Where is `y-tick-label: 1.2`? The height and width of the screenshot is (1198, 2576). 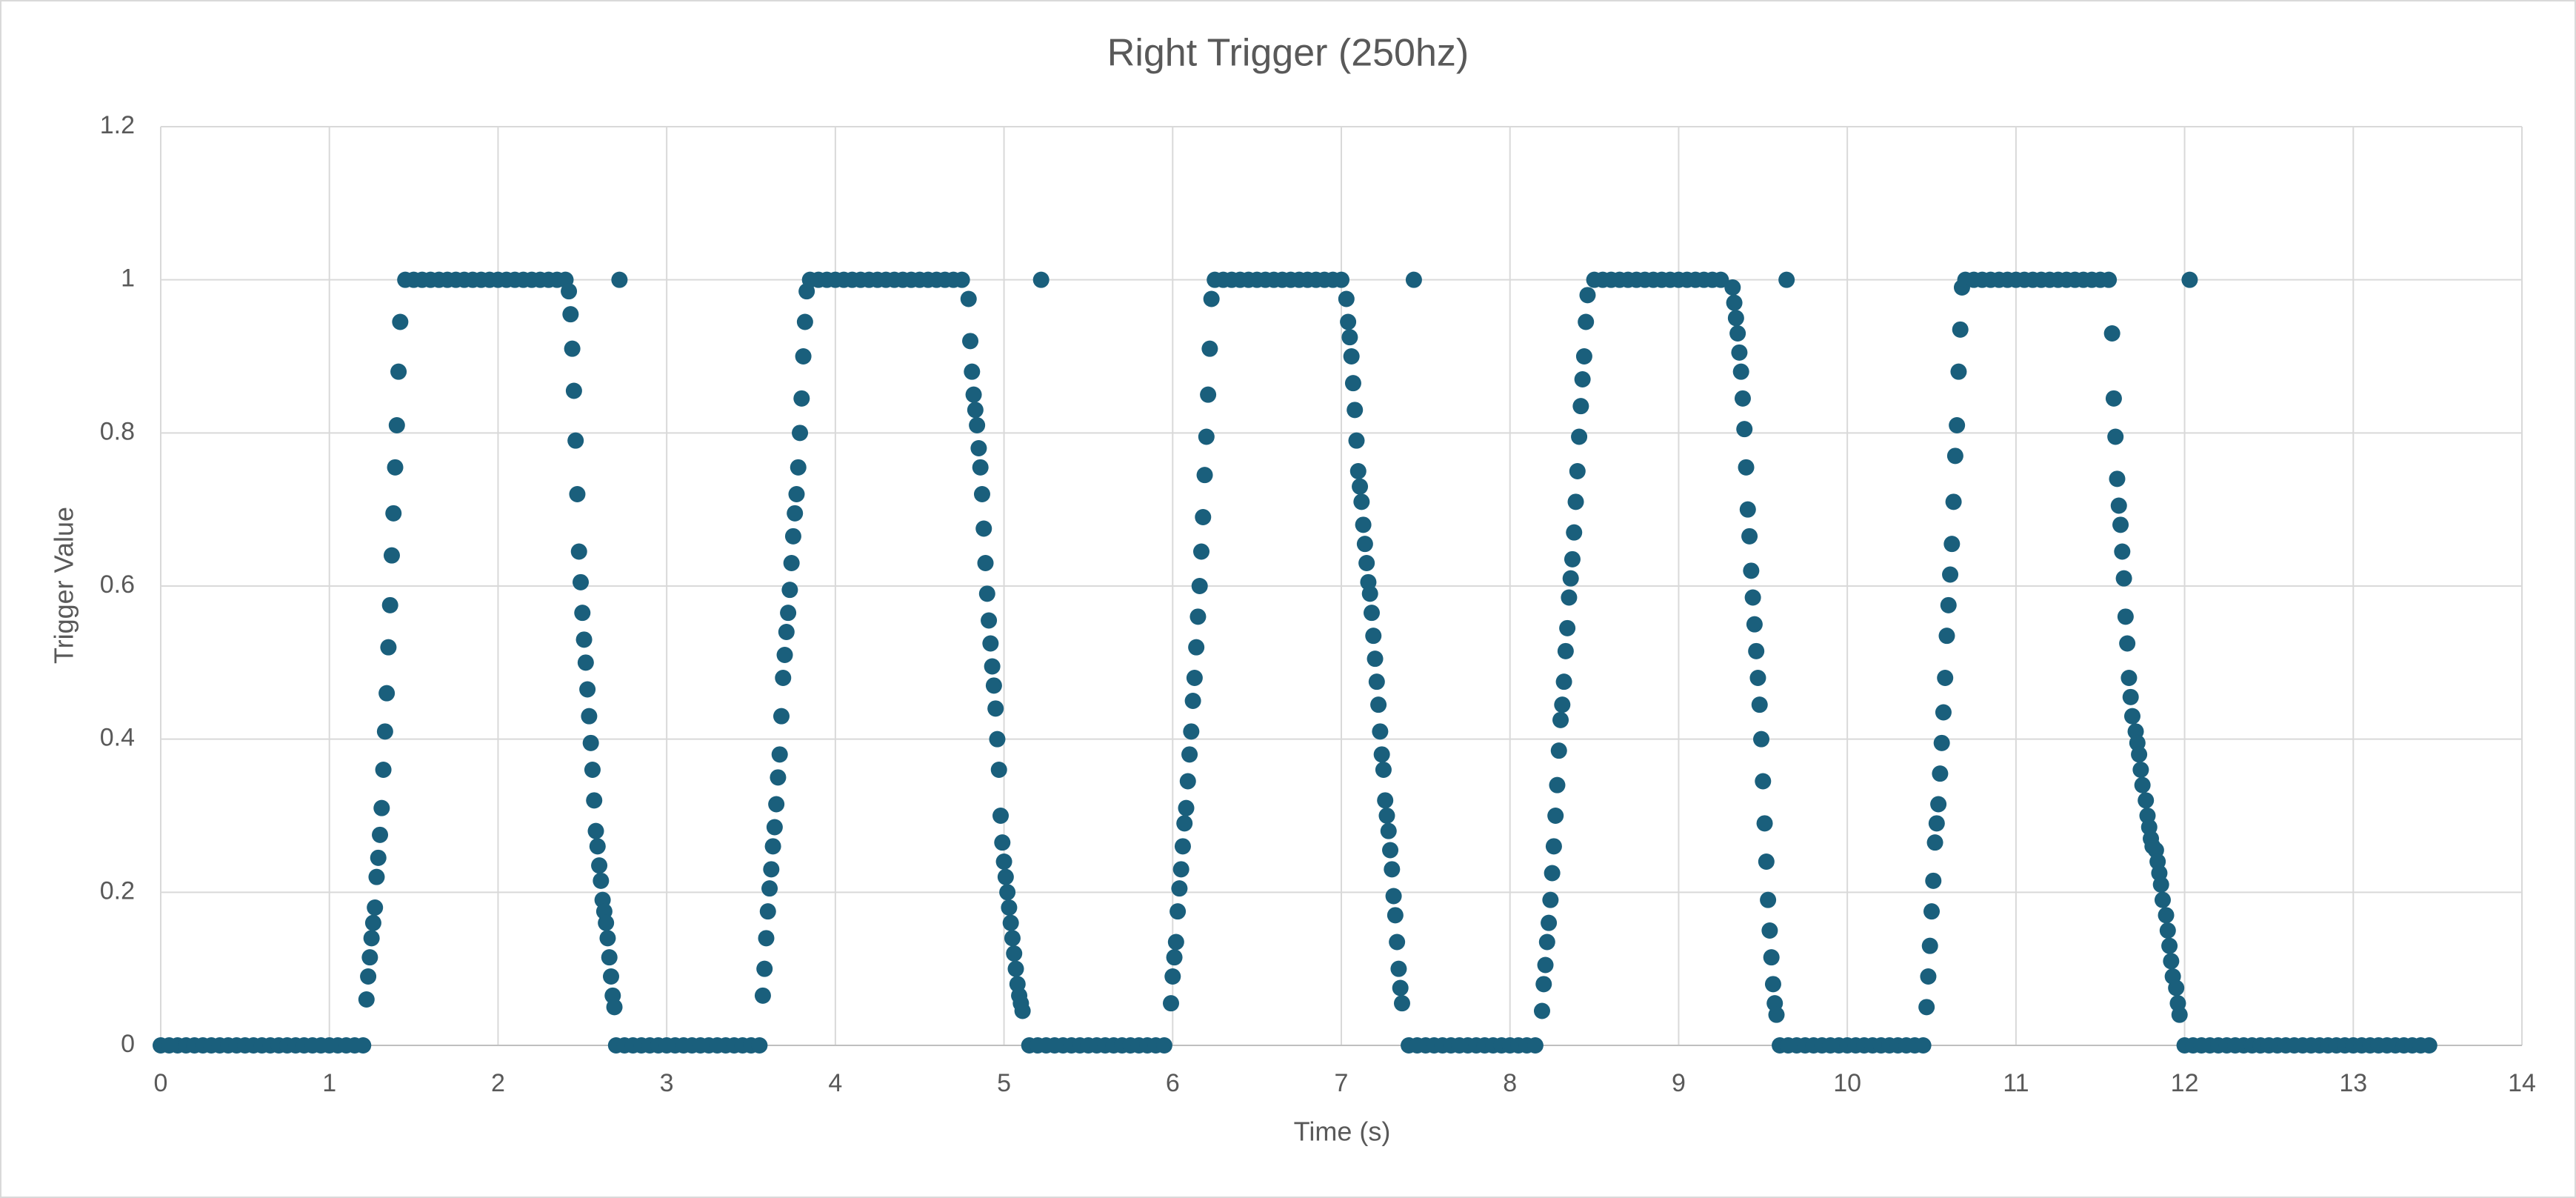 y-tick-label: 1.2 is located at coordinates (118, 125).